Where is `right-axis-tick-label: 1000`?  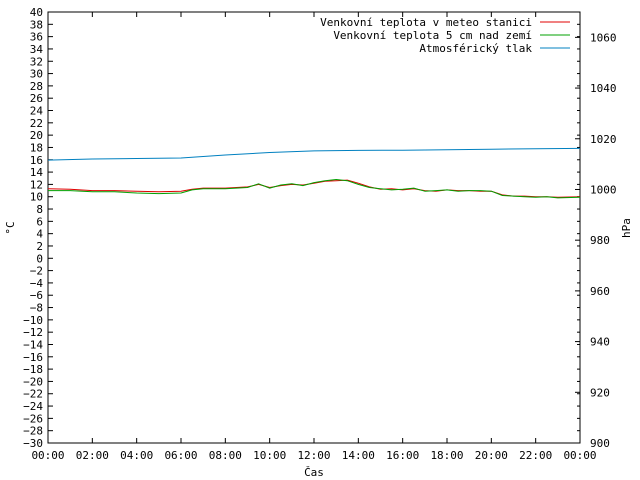
right-axis-tick-label: 1000 is located at coordinates (603, 189).